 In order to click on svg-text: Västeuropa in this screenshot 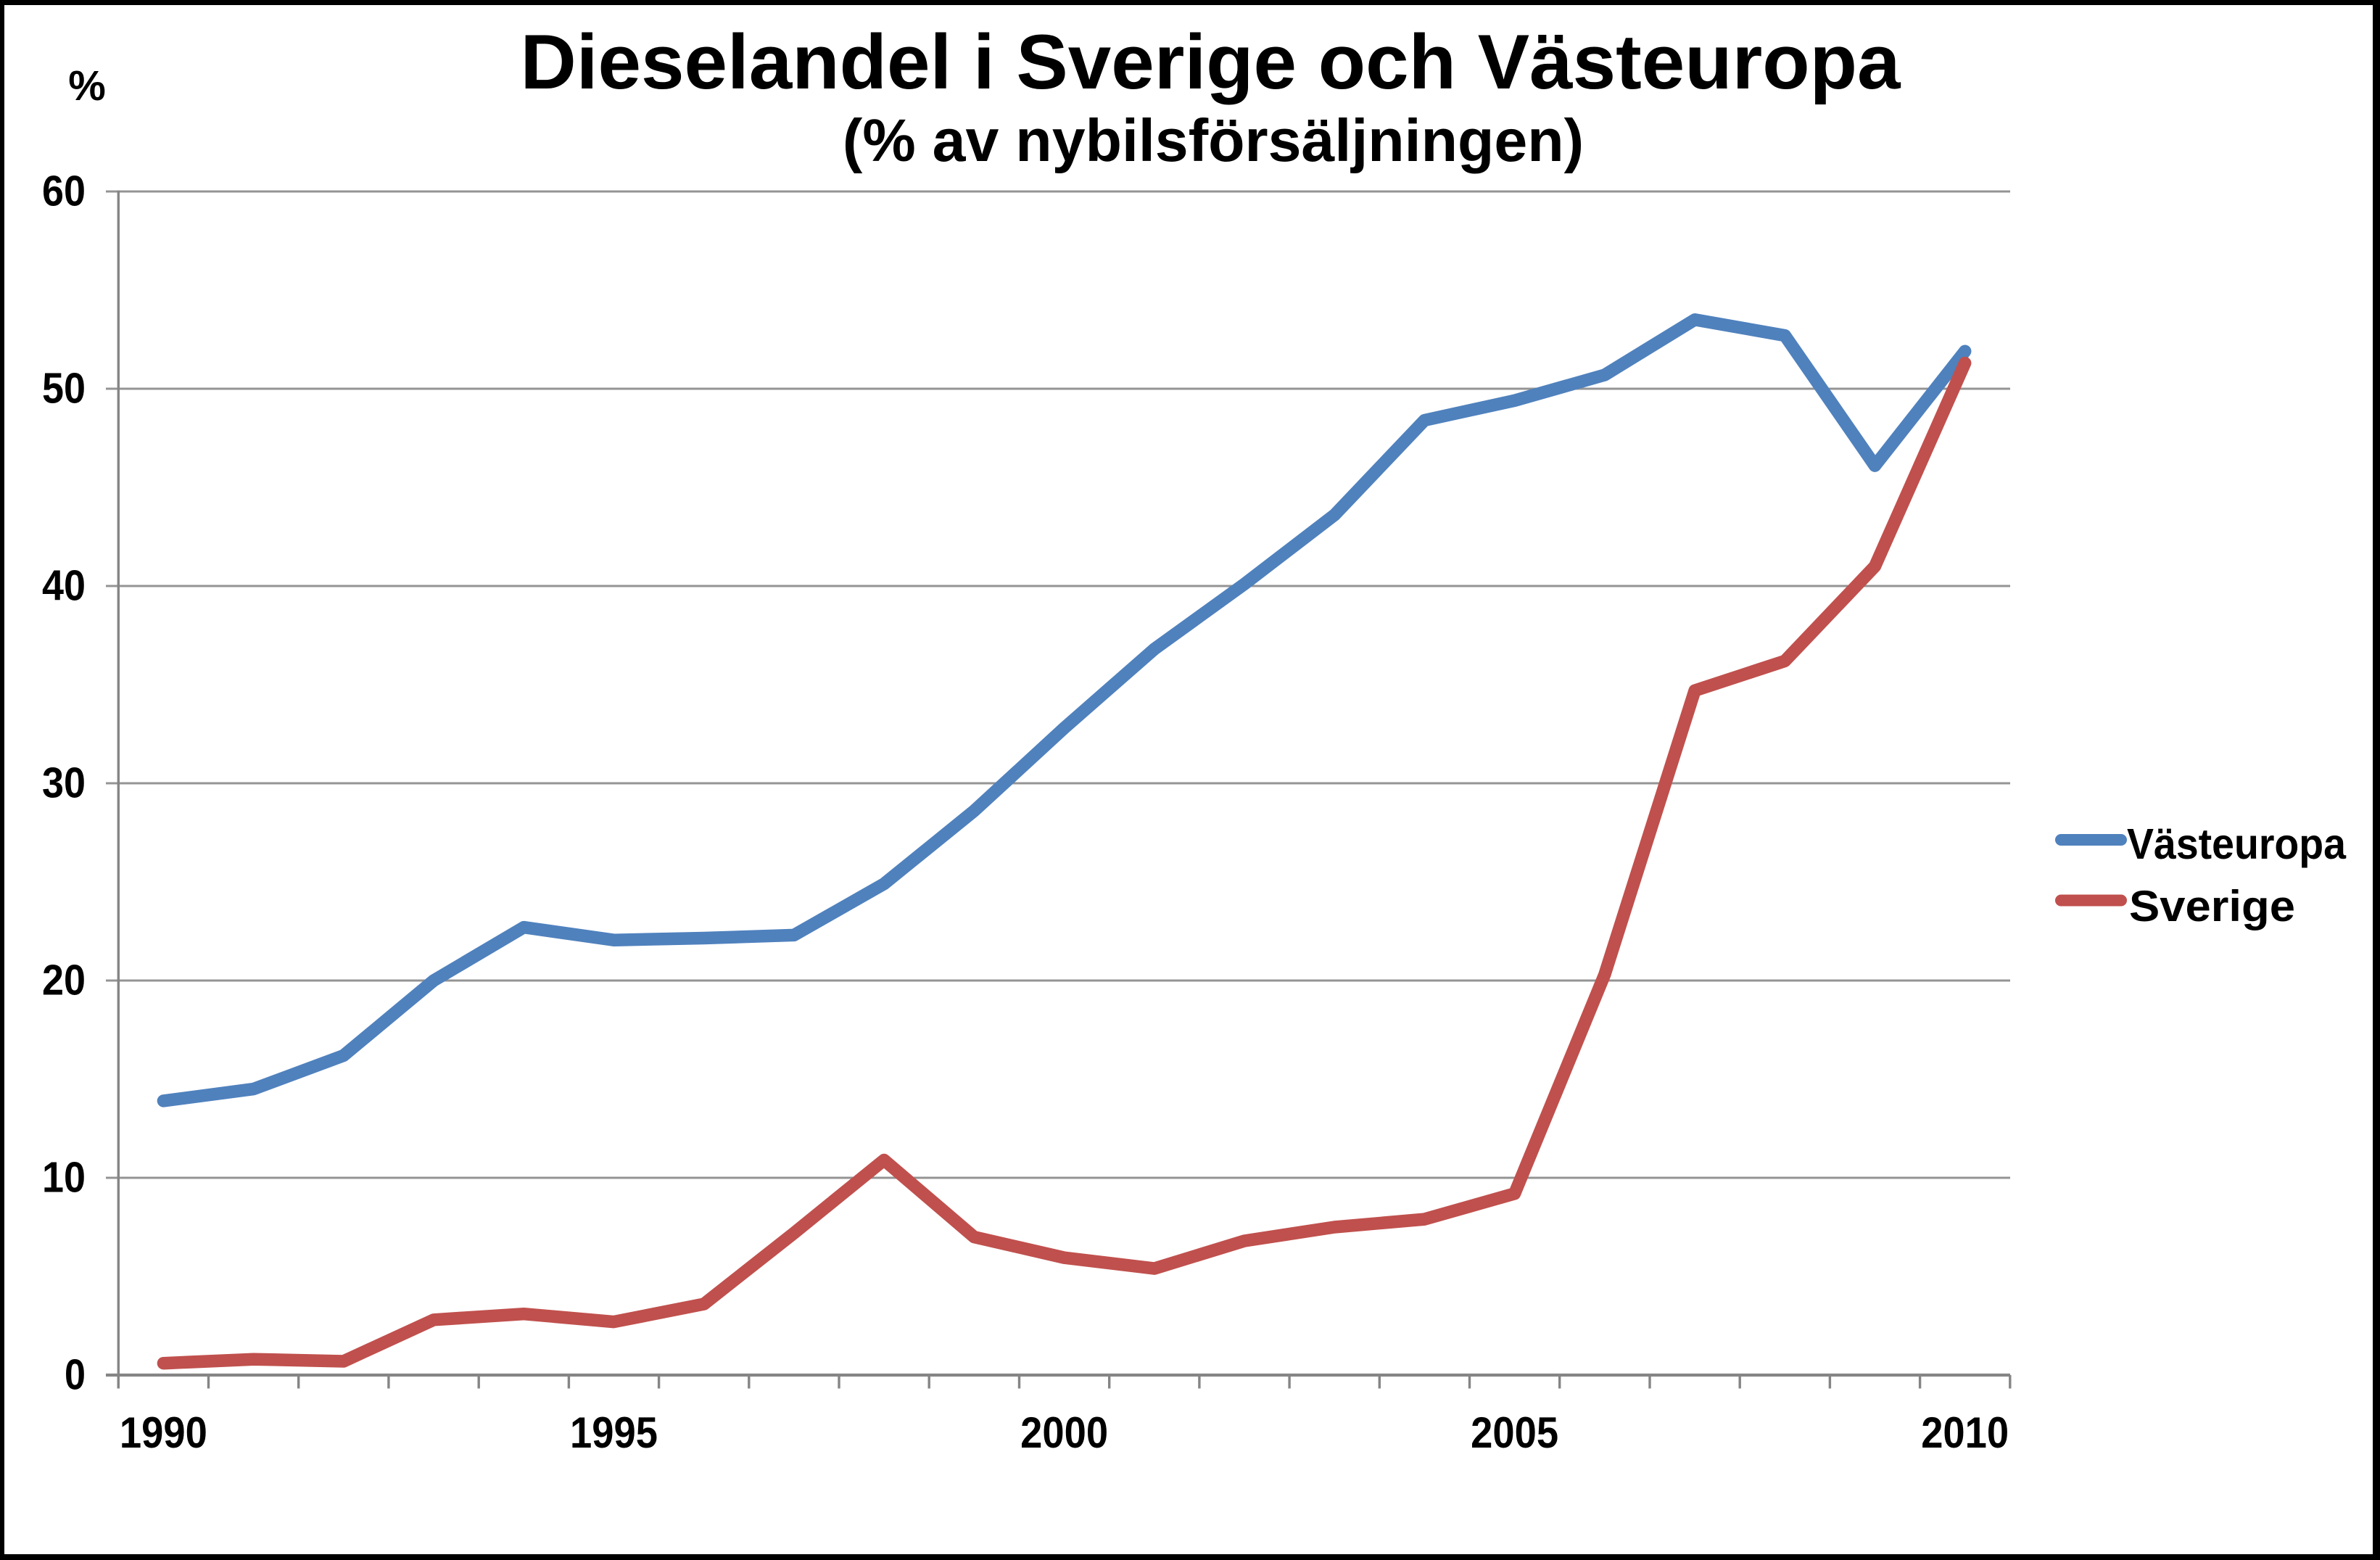, I will do `click(2237, 844)`.